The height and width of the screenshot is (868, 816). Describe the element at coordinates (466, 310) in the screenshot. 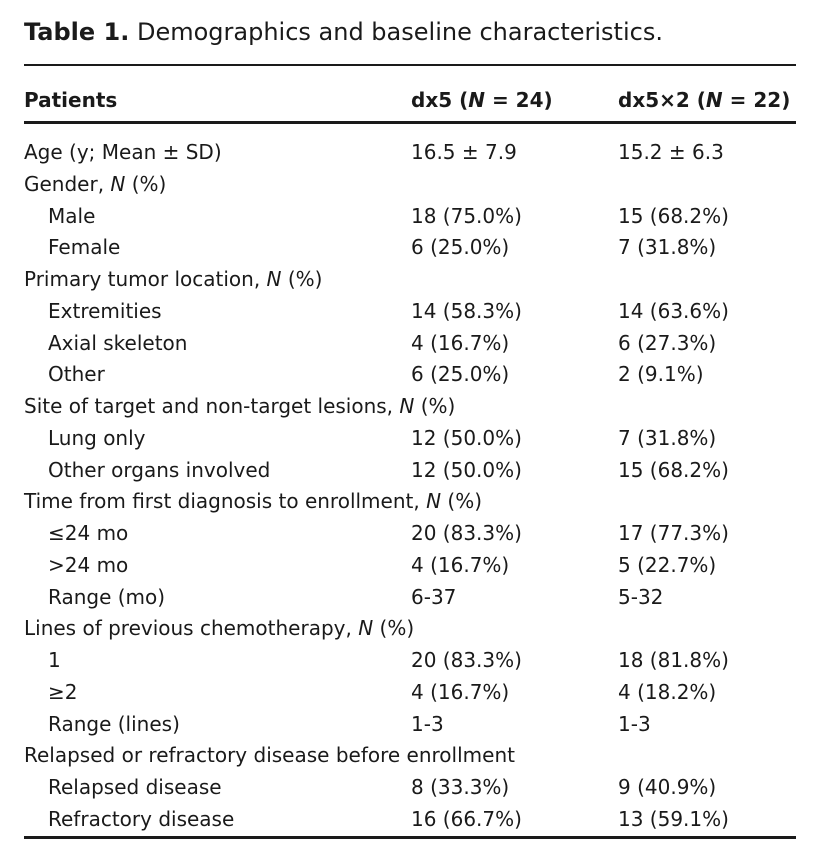

I see `cell-dx5: 14 (58.3%)` at that location.